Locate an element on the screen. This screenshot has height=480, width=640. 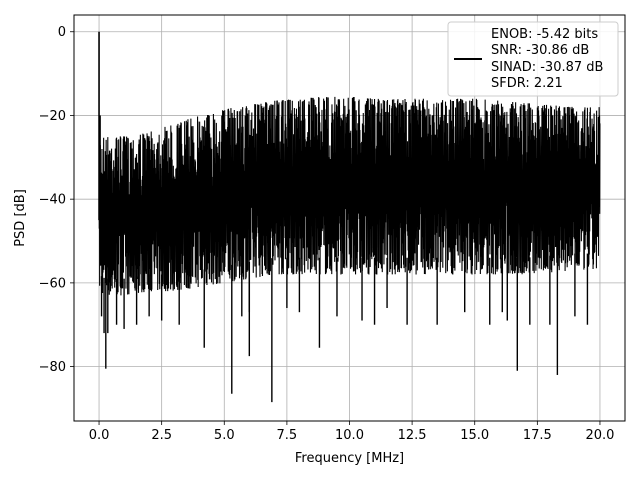
legend-box is located at coordinates (533, 59).